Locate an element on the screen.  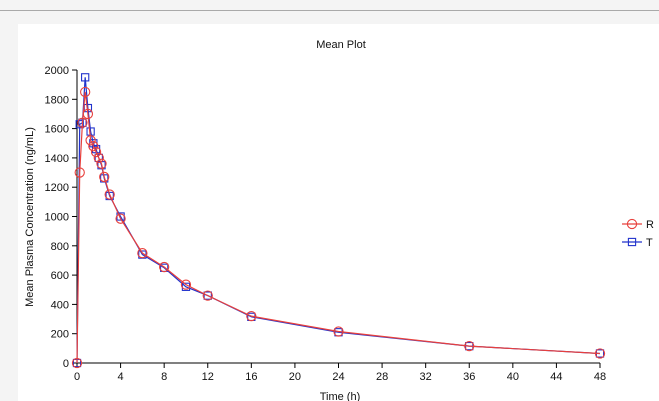
y-axis-label: Mean Plasma Concentration (ng/mL) is located at coordinates (30, 217).